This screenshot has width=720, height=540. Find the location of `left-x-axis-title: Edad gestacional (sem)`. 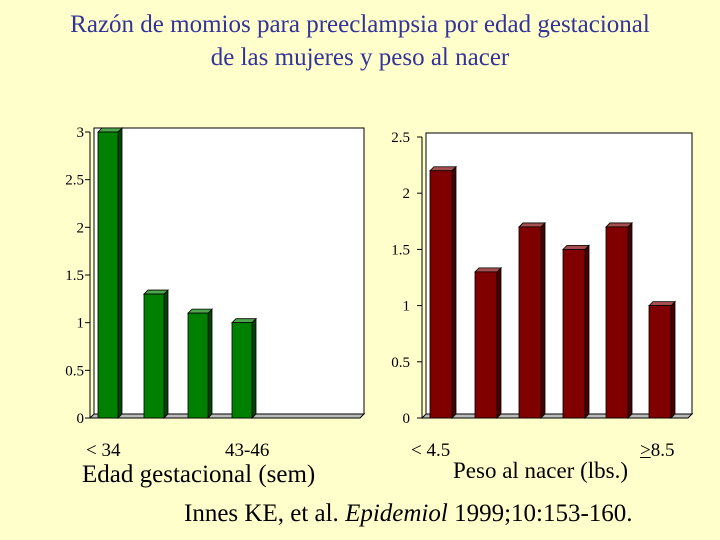

left-x-axis-title: Edad gestacional (sem) is located at coordinates (199, 474).